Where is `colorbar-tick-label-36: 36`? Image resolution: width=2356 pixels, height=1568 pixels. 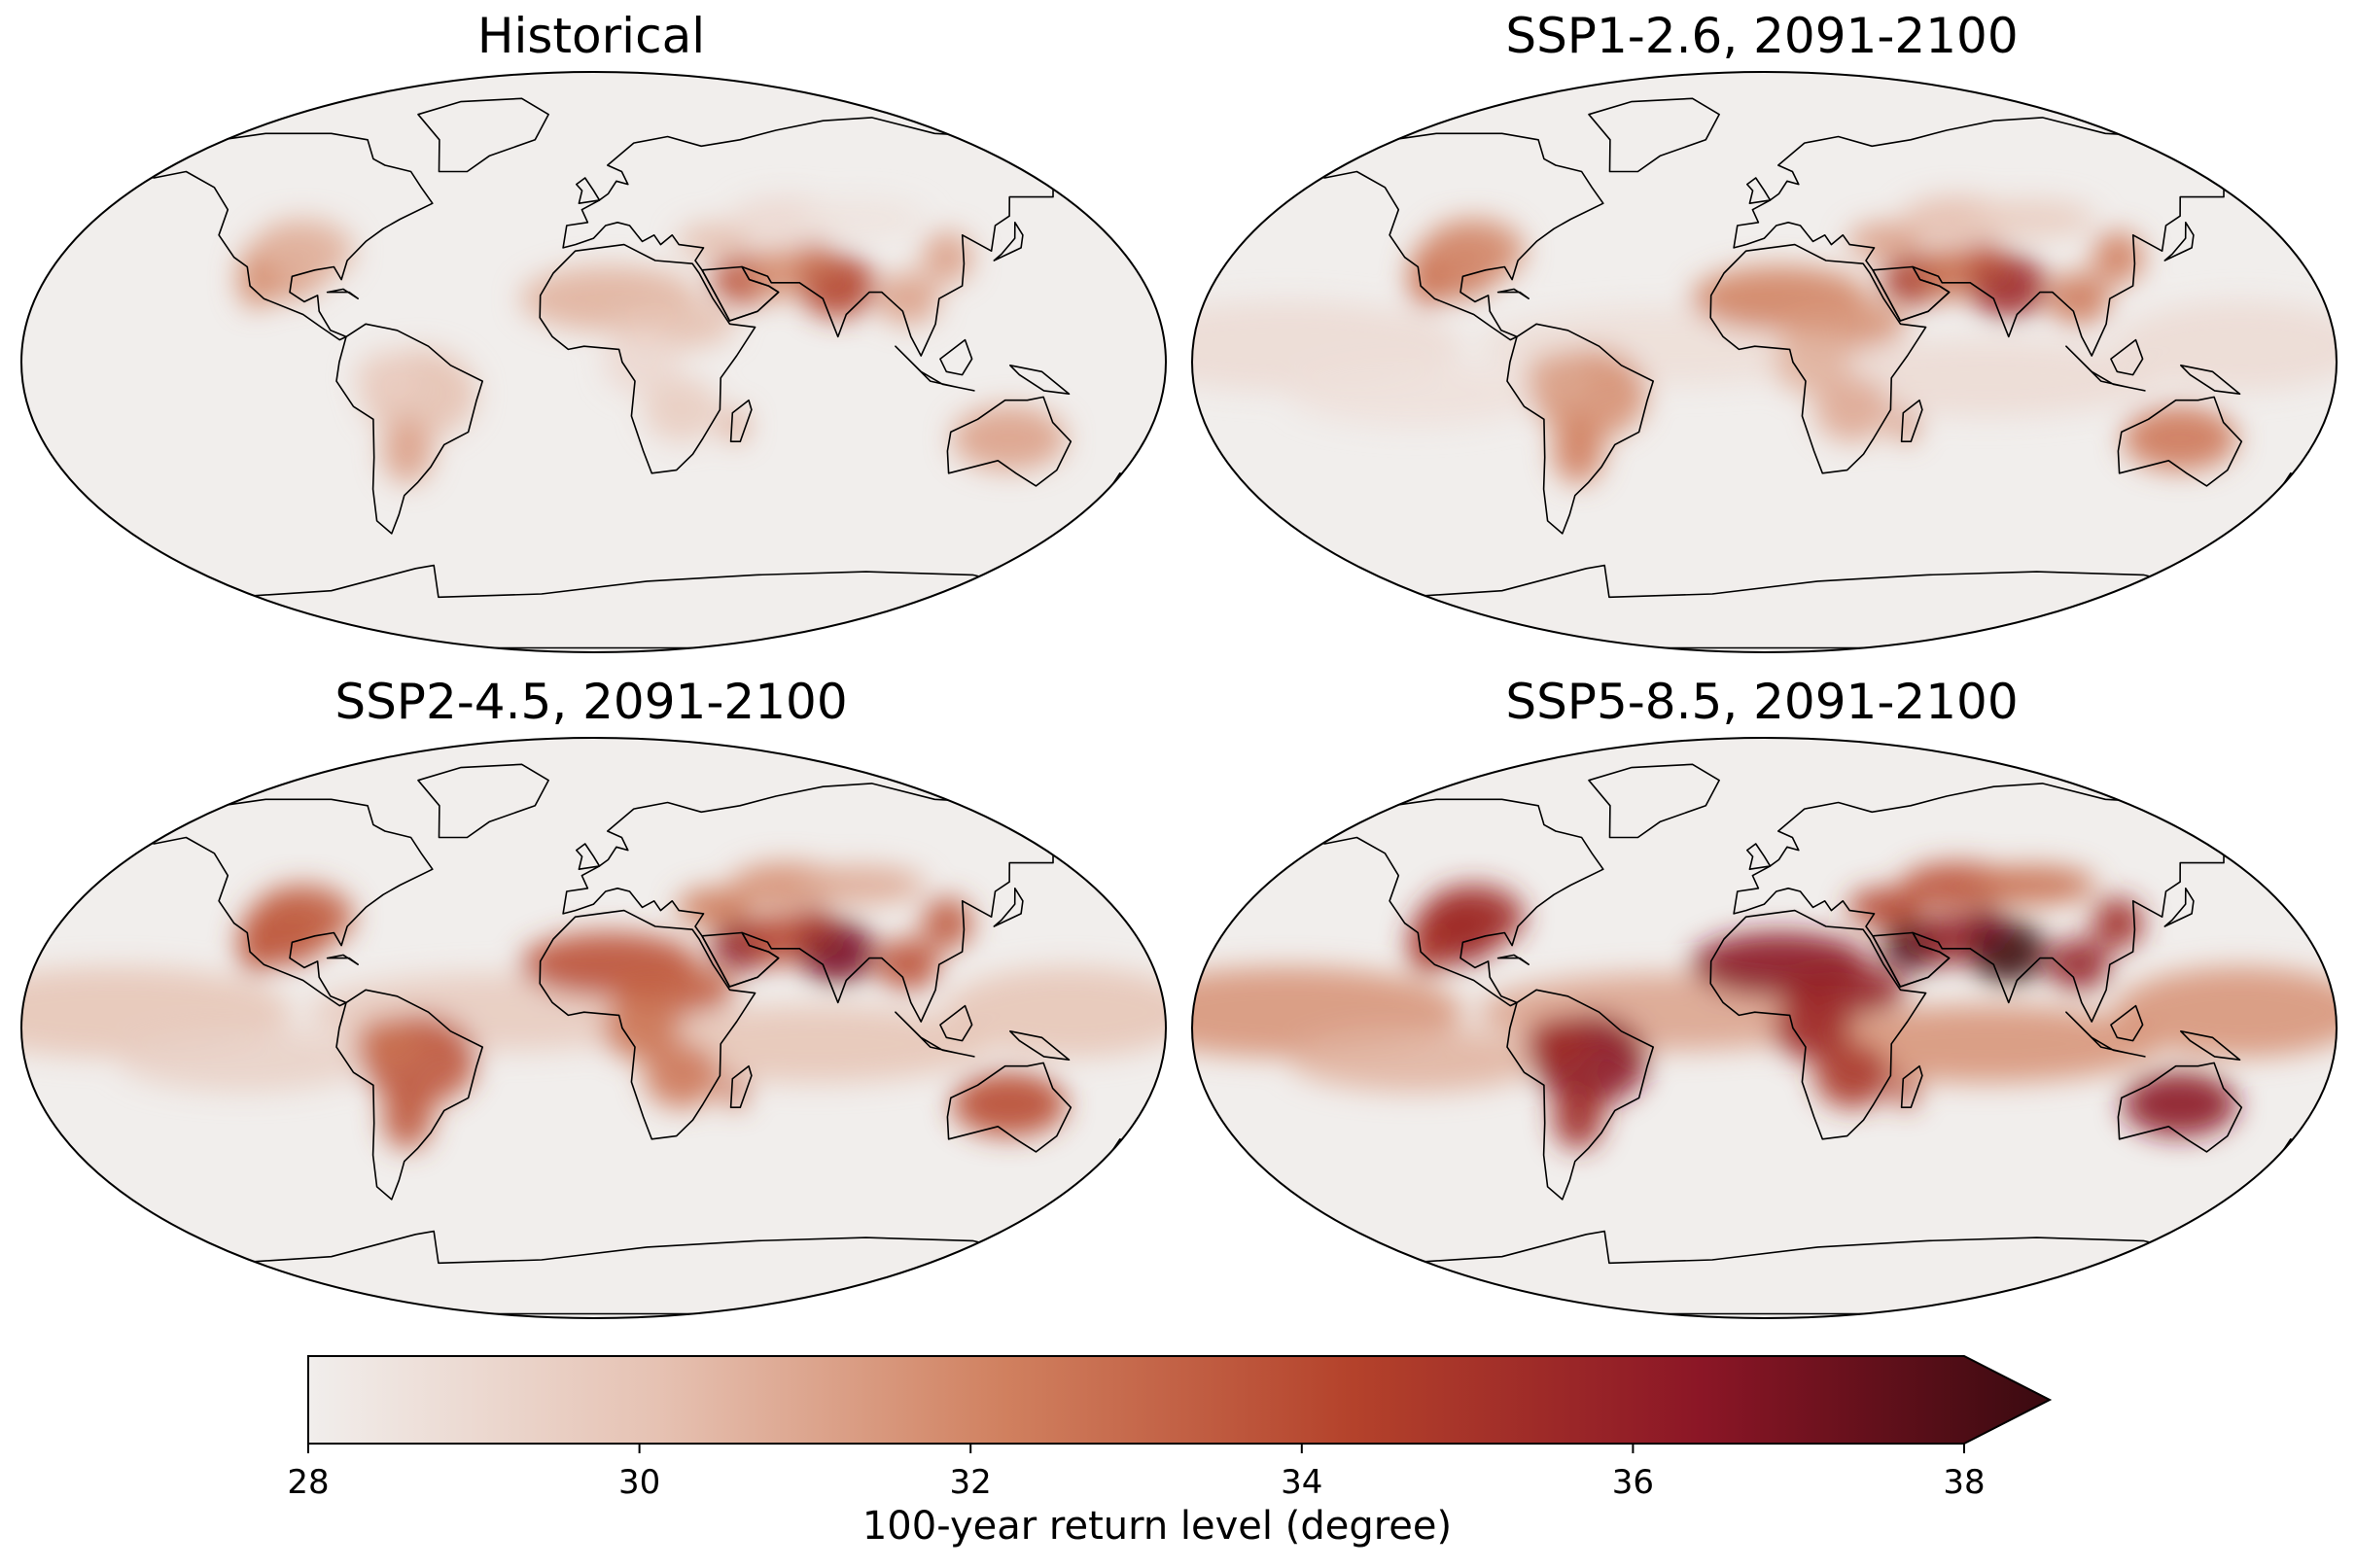 colorbar-tick-label-36: 36 is located at coordinates (1633, 1482).